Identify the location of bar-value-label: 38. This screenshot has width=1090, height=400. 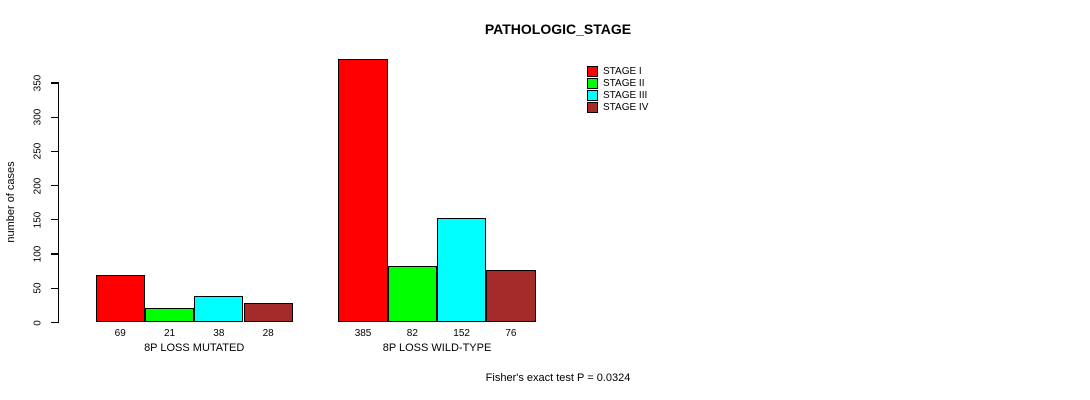
(219, 333).